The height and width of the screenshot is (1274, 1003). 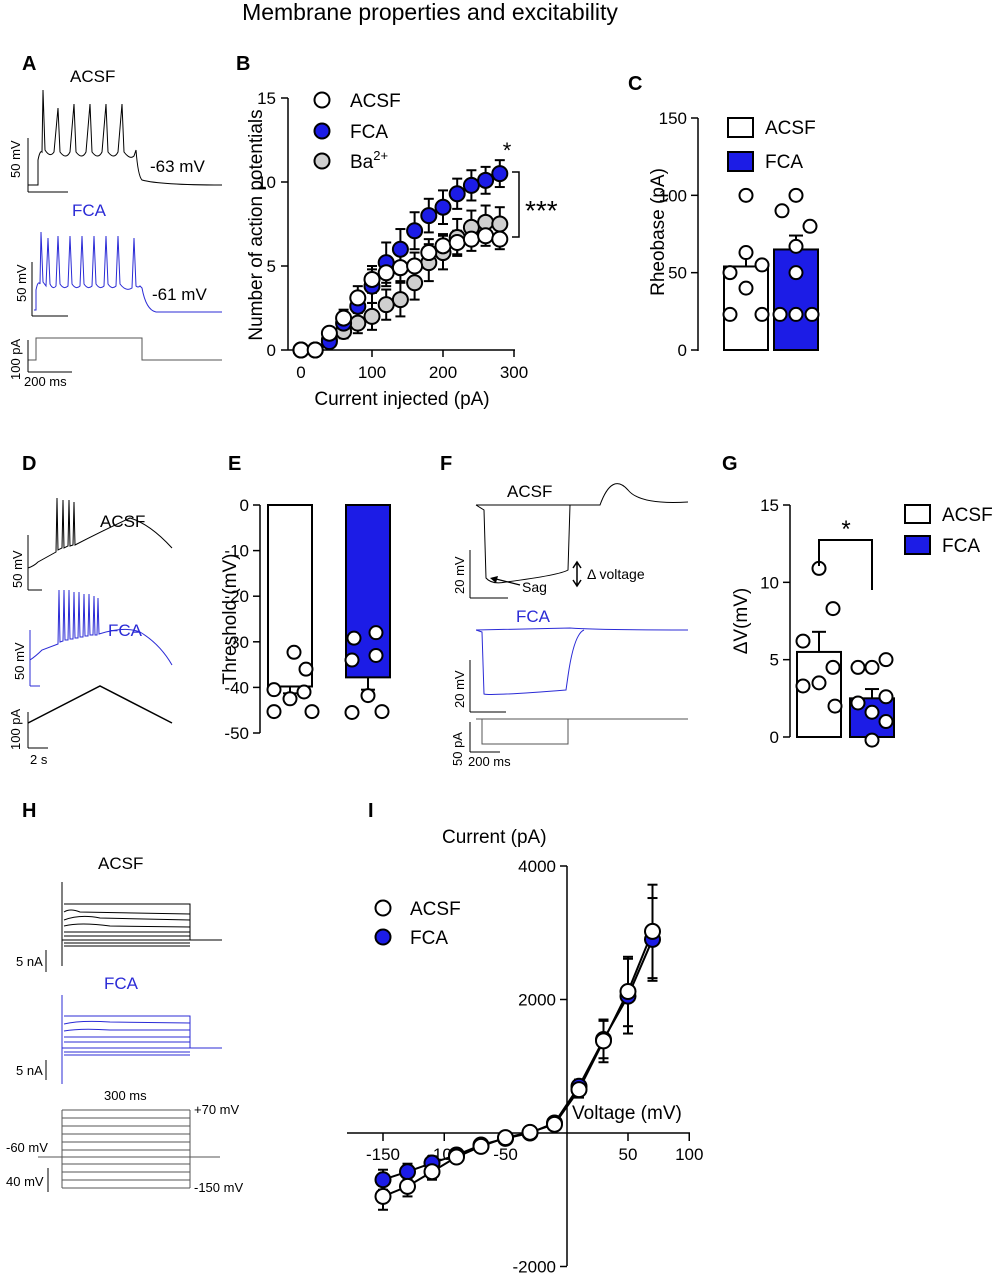 What do you see at coordinates (368, 591) in the screenshot?
I see `e-bar-fca` at bounding box center [368, 591].